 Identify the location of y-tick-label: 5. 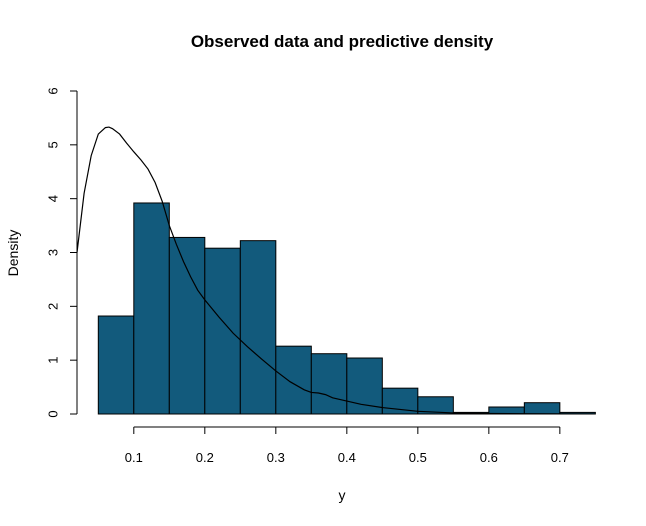
(53, 144).